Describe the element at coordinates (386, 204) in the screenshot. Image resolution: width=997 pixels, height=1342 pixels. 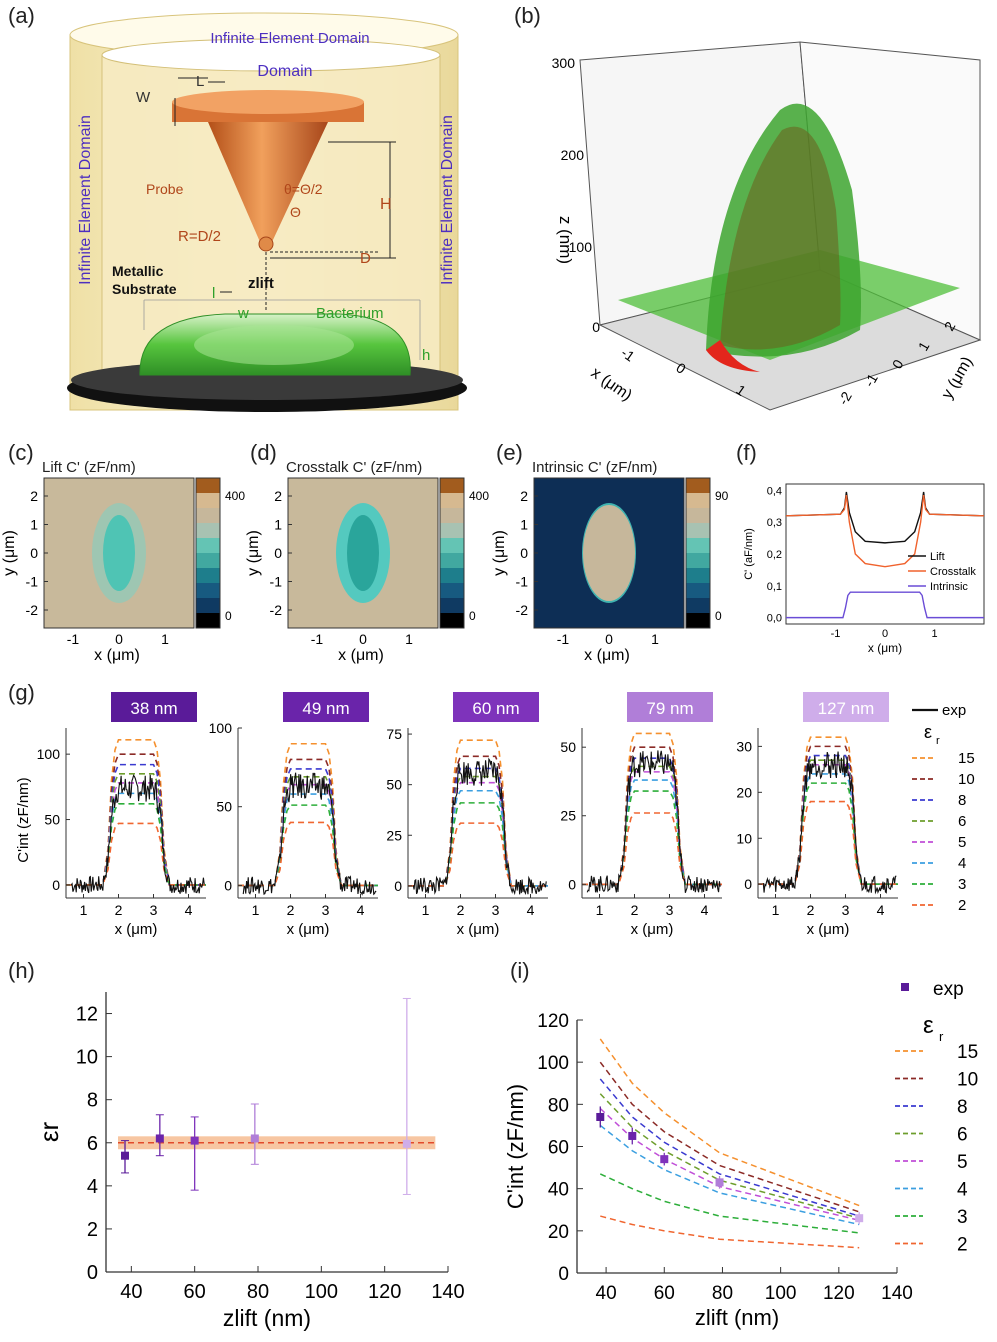
I see `label-H: H` at that location.